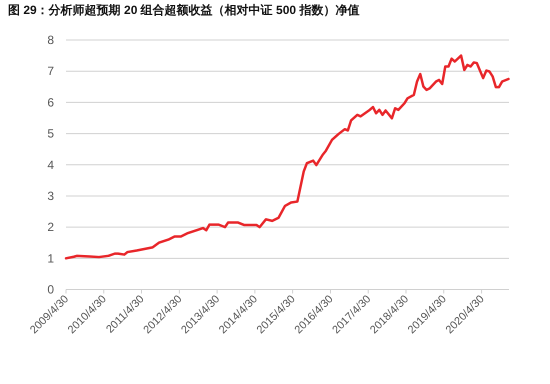 The image size is (550, 384). What do you see at coordinates (50, 71) in the screenshot?
I see `y-tick-label: 7` at bounding box center [50, 71].